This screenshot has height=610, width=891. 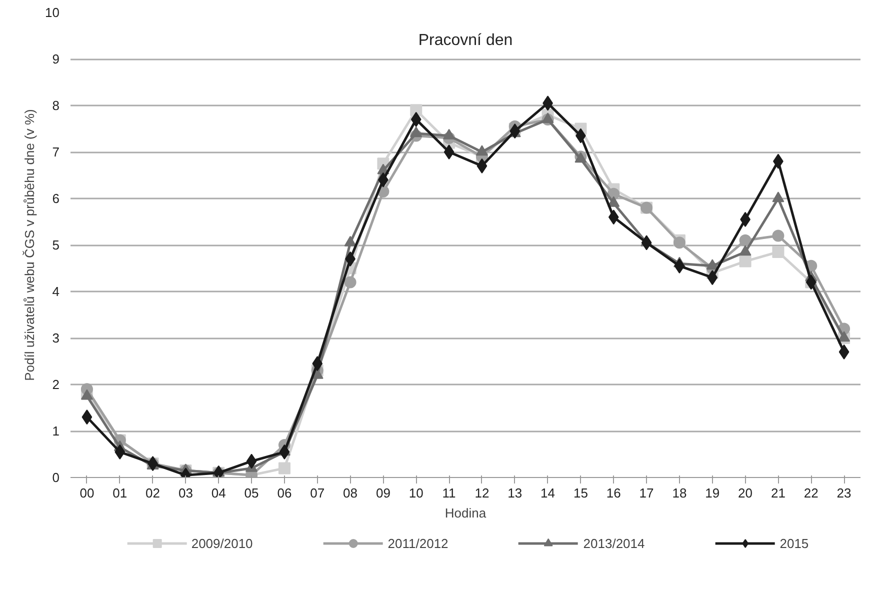 I want to click on y-tick-label: 0, so click(x=56, y=477).